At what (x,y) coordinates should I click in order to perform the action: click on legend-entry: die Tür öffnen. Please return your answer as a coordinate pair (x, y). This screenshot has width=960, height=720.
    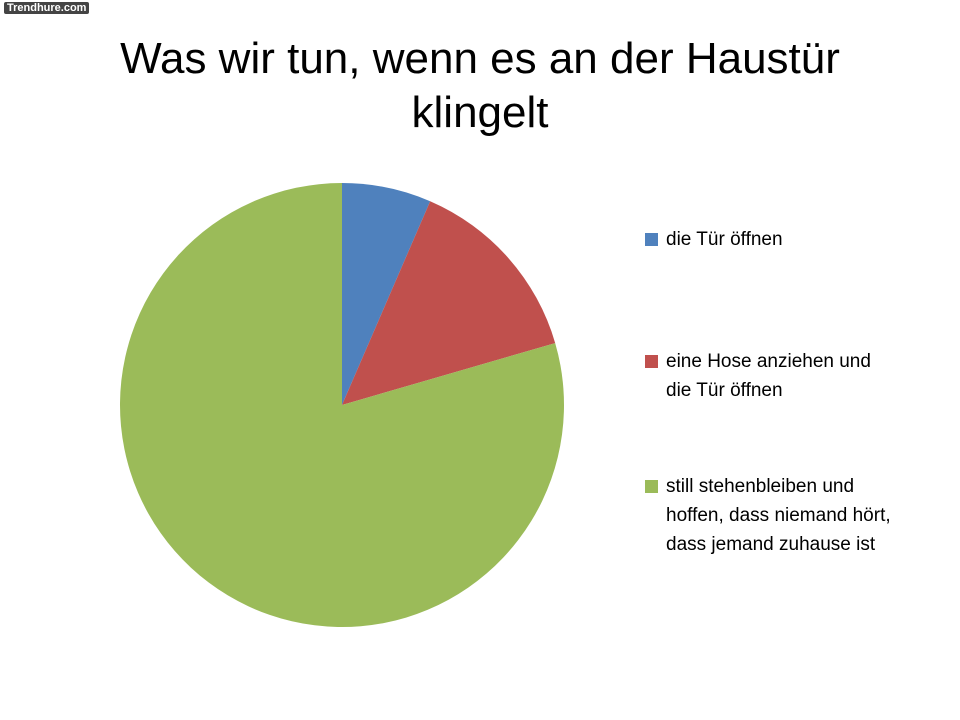
    Looking at the image, I should click on (770, 239).